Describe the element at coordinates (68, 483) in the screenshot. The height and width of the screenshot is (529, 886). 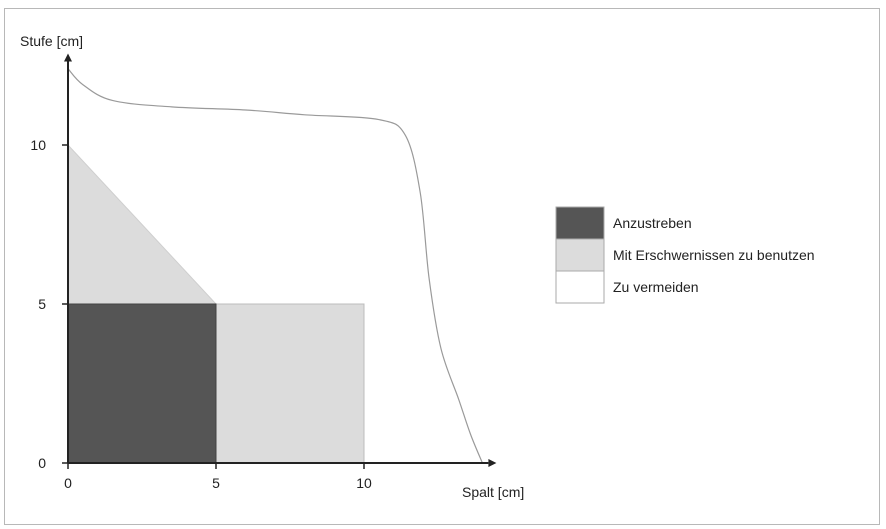
I see `x-tick-label-0: 0` at that location.